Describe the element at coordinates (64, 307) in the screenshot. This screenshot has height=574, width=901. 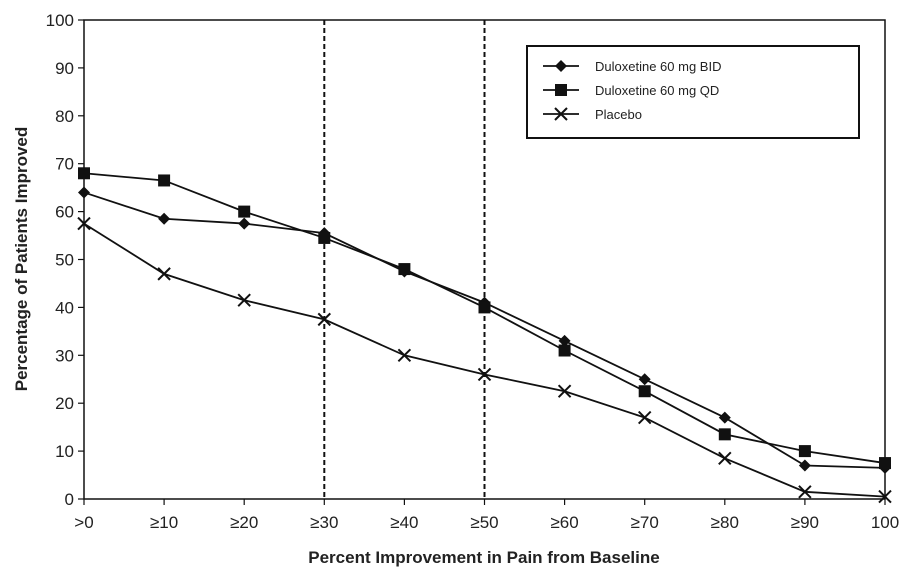
I see `y-tick-label: 40` at that location.